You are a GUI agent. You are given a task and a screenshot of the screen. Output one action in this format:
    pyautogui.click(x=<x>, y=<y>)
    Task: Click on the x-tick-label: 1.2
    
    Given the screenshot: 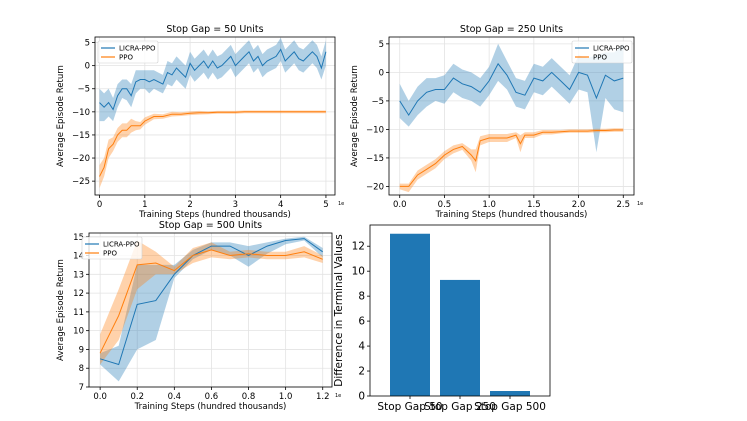 What is the action you would take?
    pyautogui.click(x=323, y=397)
    